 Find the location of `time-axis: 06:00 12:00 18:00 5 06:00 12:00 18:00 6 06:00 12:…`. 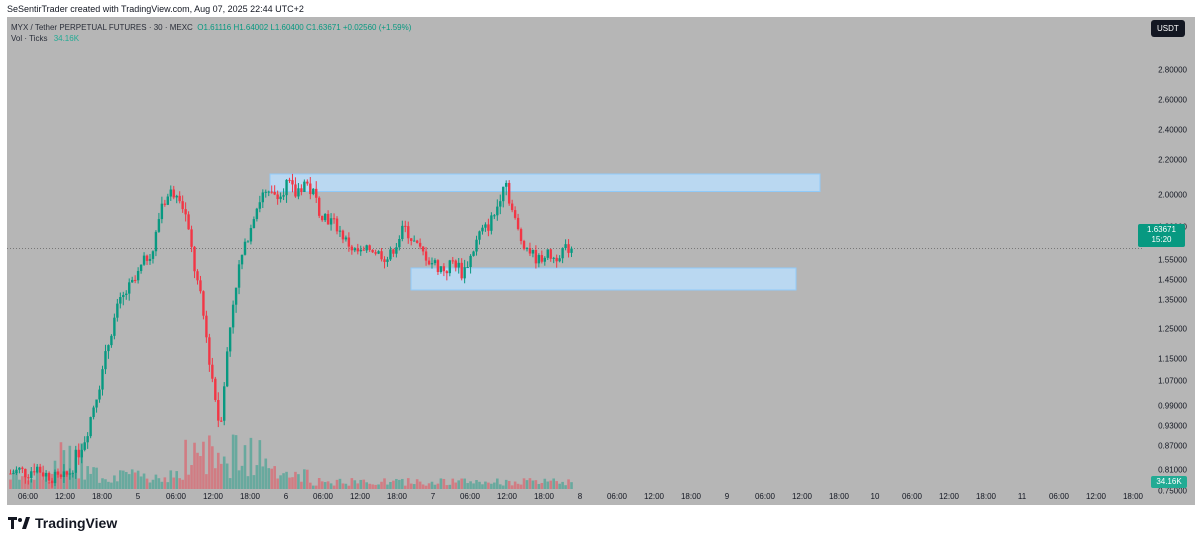

time-axis: 06:00 12:00 18:00 5 06:00 12:00 18:00 6 06:00 12:… is located at coordinates (575, 497).